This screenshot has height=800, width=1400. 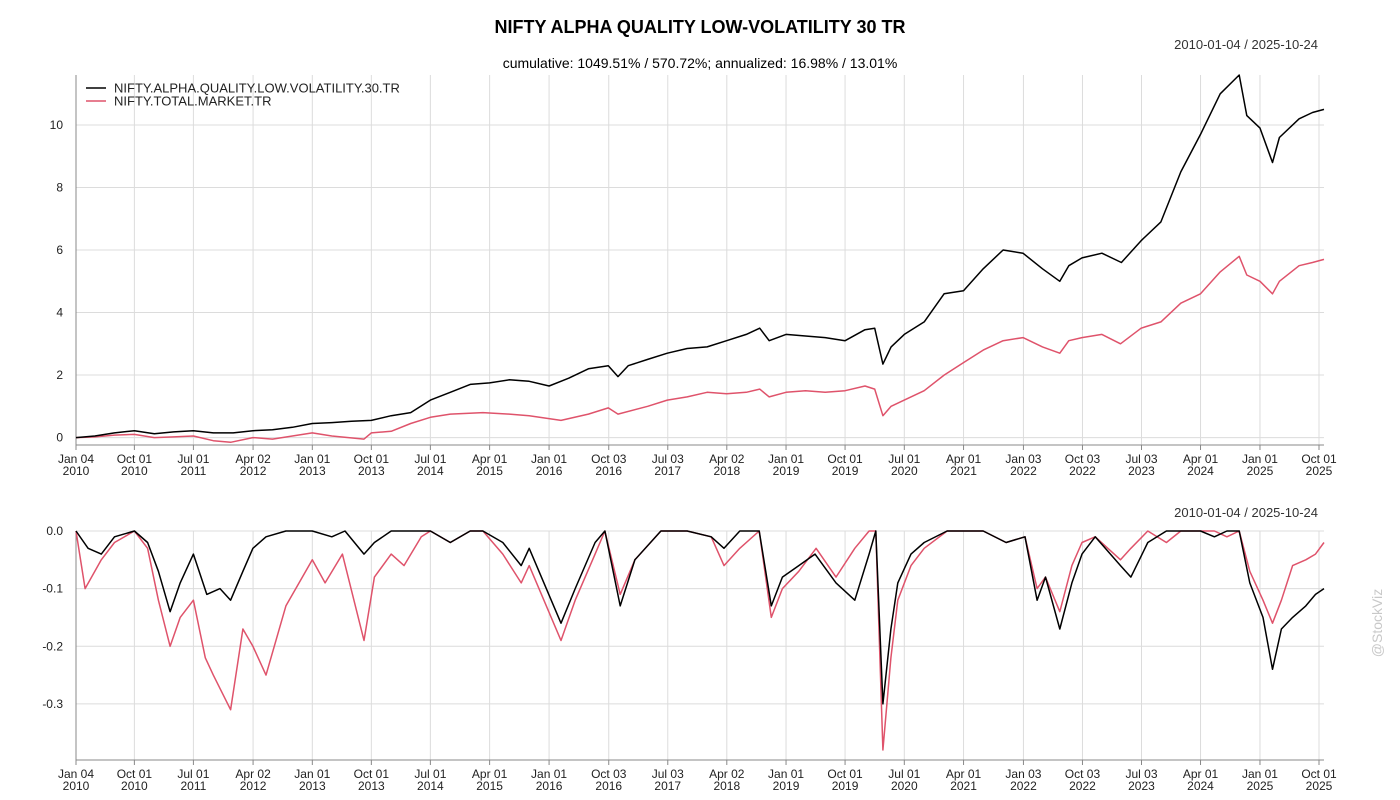 I want to click on bottom-ytick-label: -0.3, so click(x=52, y=704).